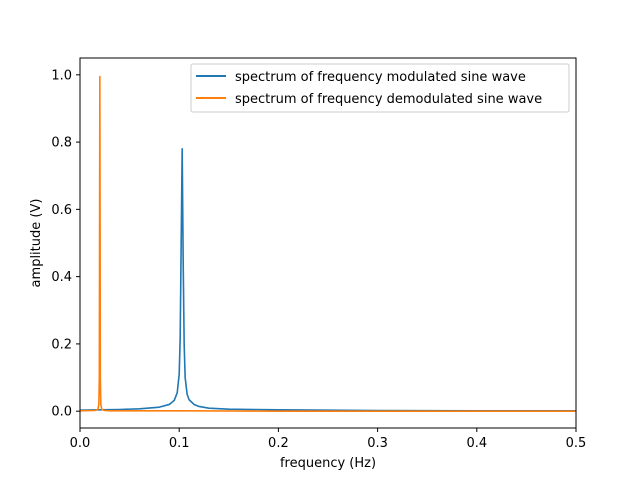 The image size is (640, 480). I want to click on x-tick-label: 0.5, so click(576, 443).